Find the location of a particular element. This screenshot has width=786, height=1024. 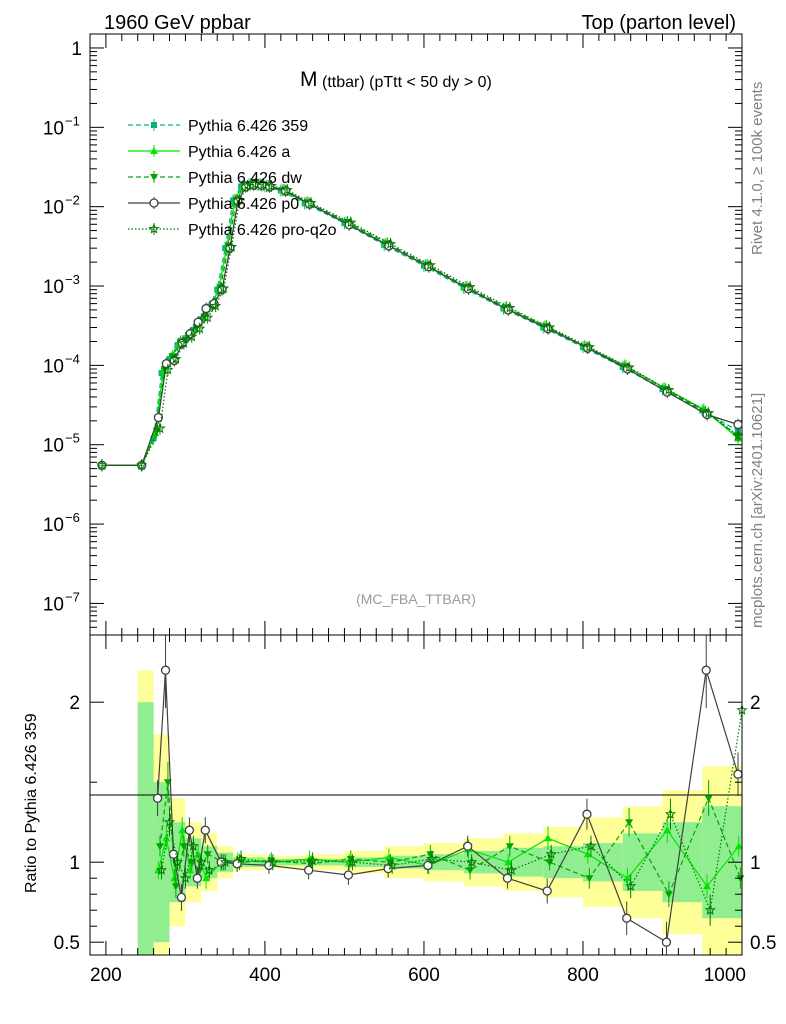

mcplots-label: mcplots.cern.ch [arXiv:2401.10621] is located at coordinates (757, 510).